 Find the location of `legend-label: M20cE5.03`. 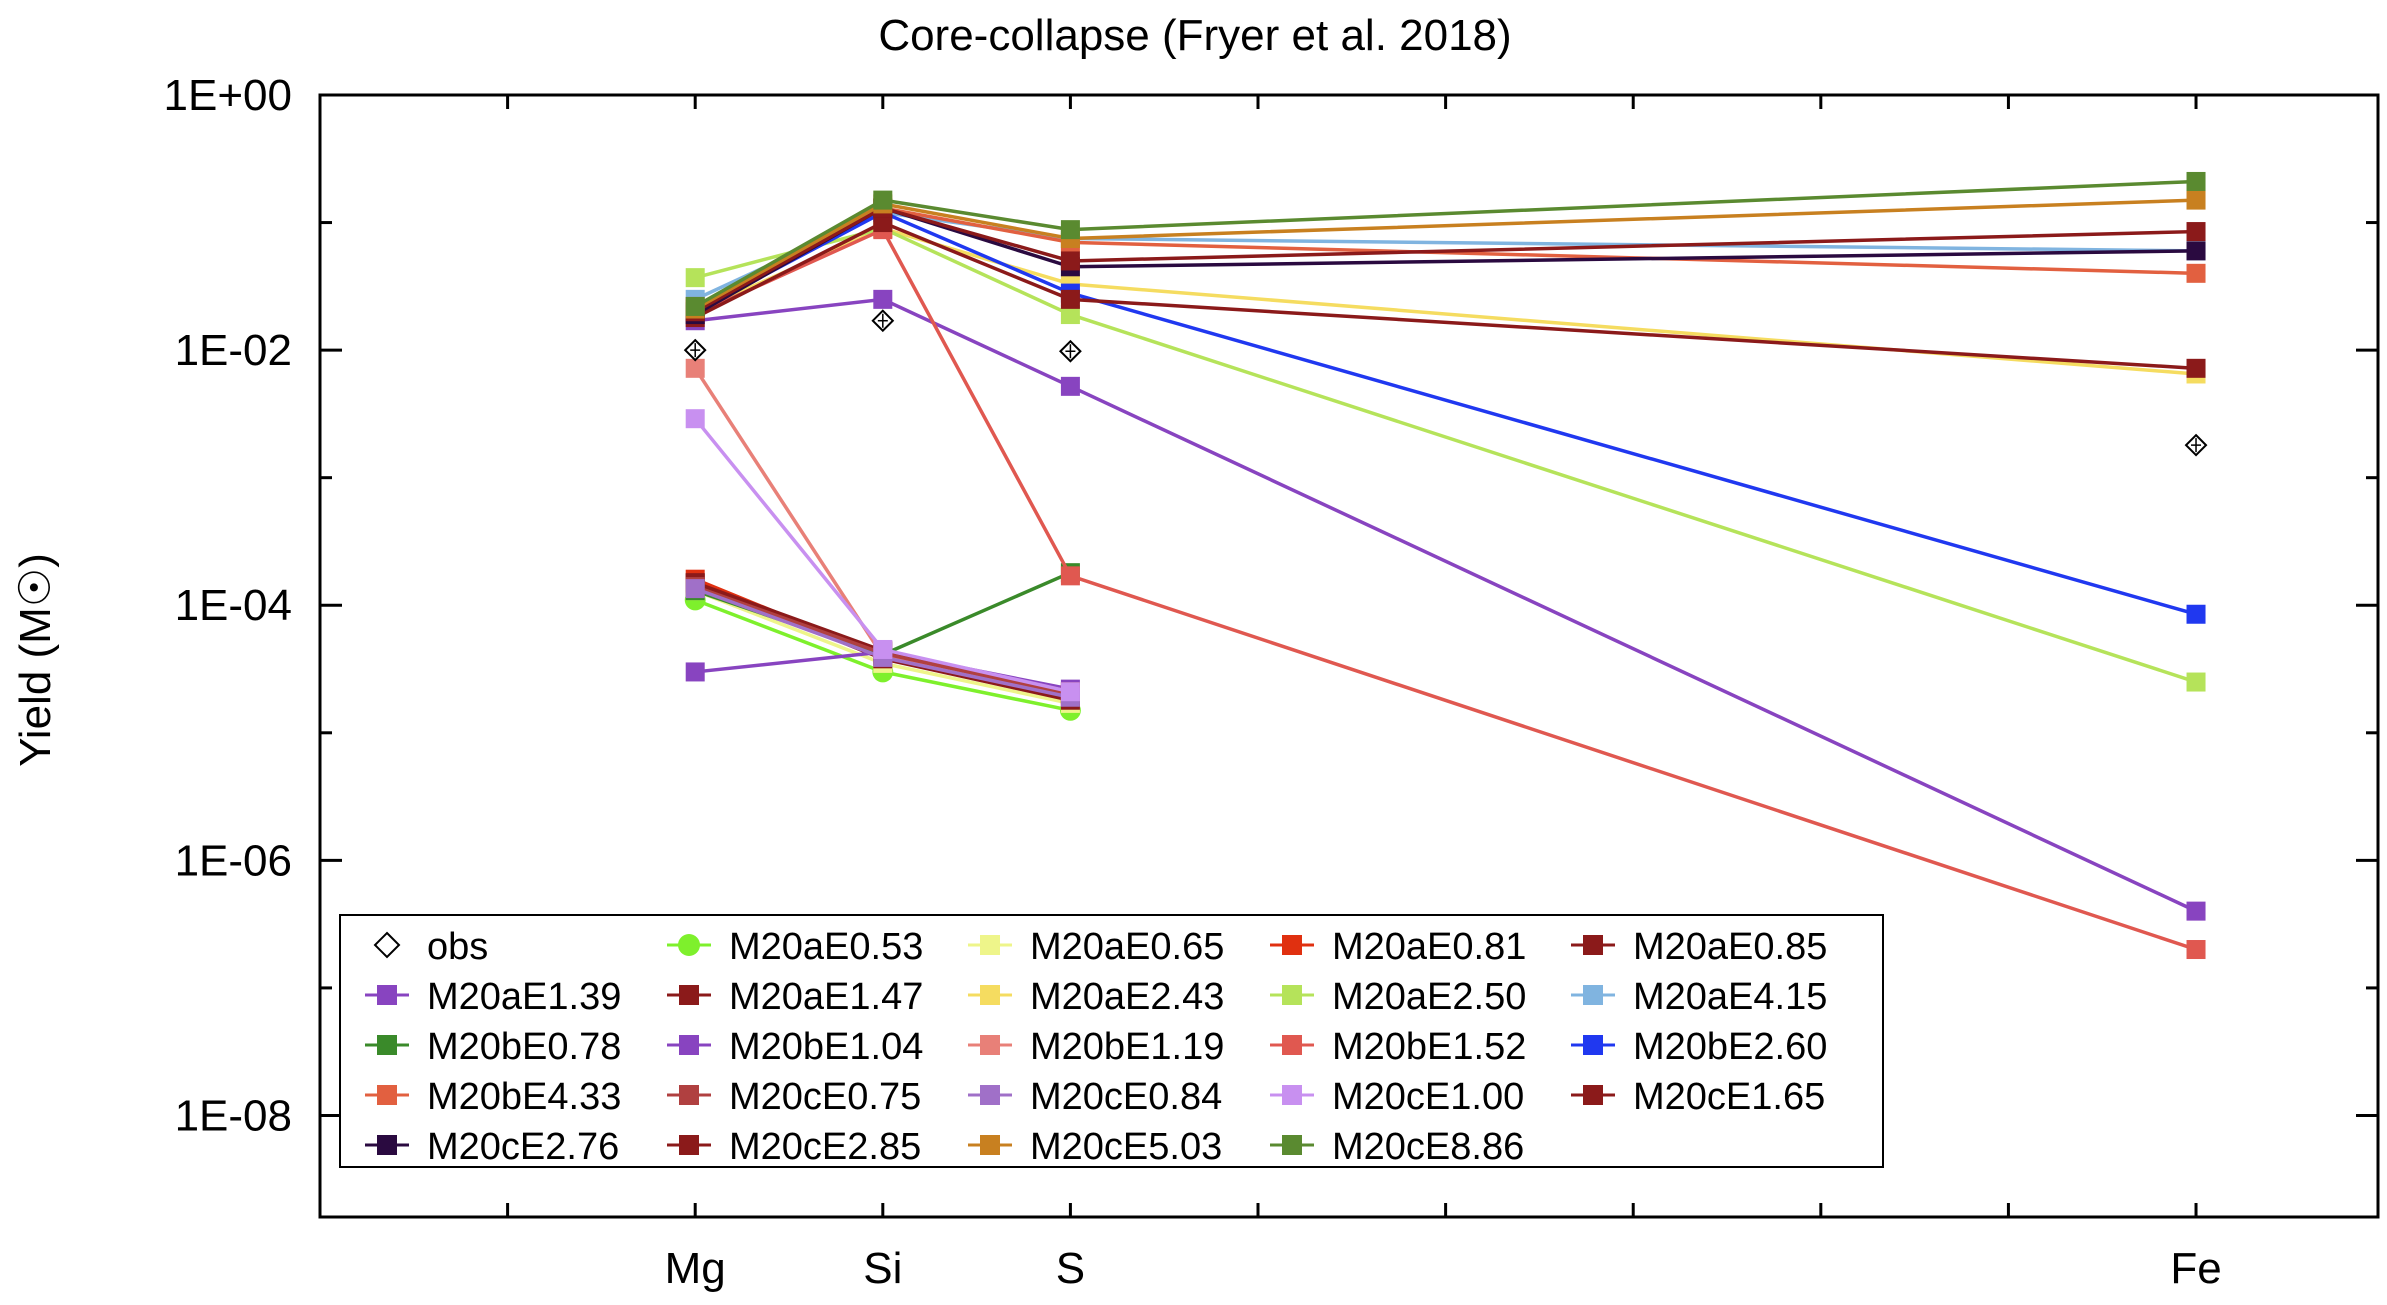

legend-label: M20cE5.03 is located at coordinates (1126, 1147).